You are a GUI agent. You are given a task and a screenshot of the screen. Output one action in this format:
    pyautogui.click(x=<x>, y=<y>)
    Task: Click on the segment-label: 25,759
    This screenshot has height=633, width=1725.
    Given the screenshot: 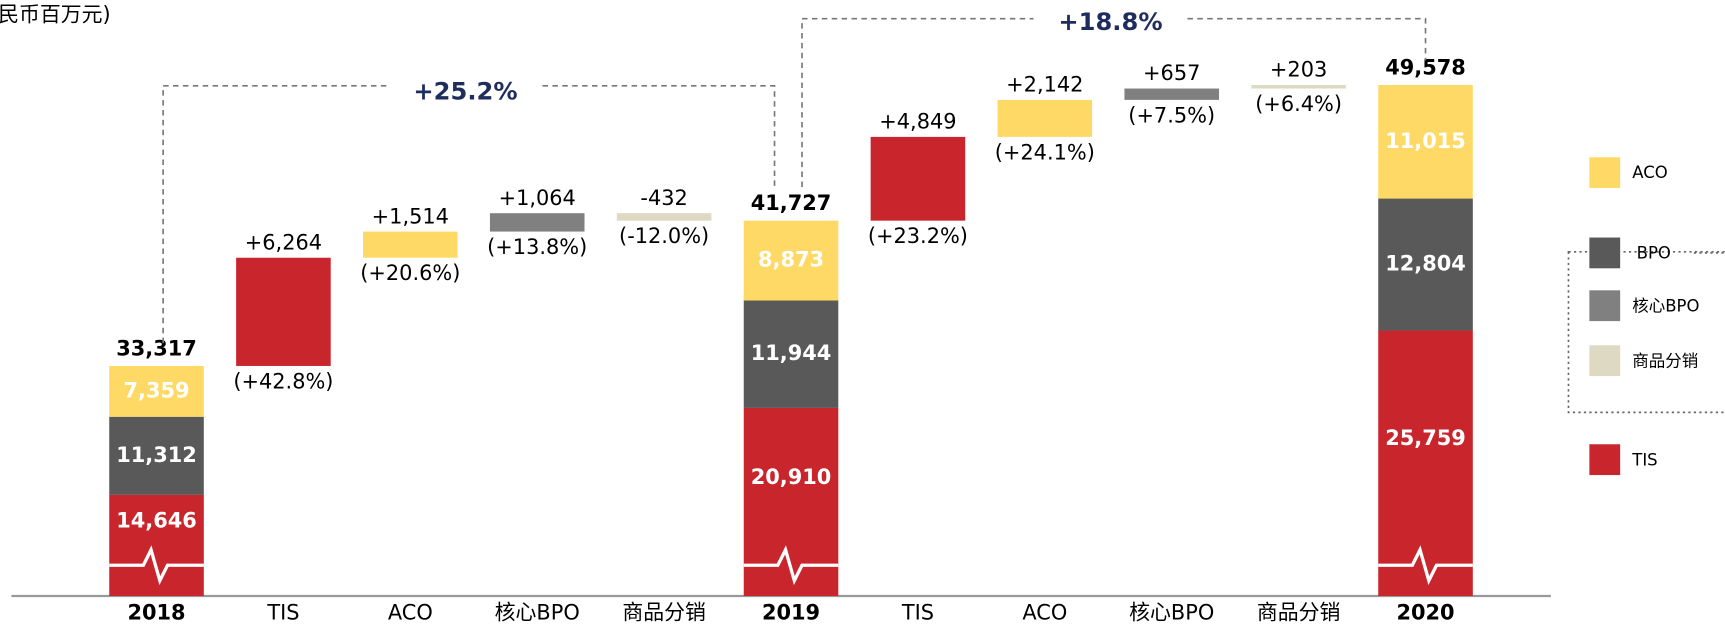 What is the action you would take?
    pyautogui.click(x=1425, y=438)
    